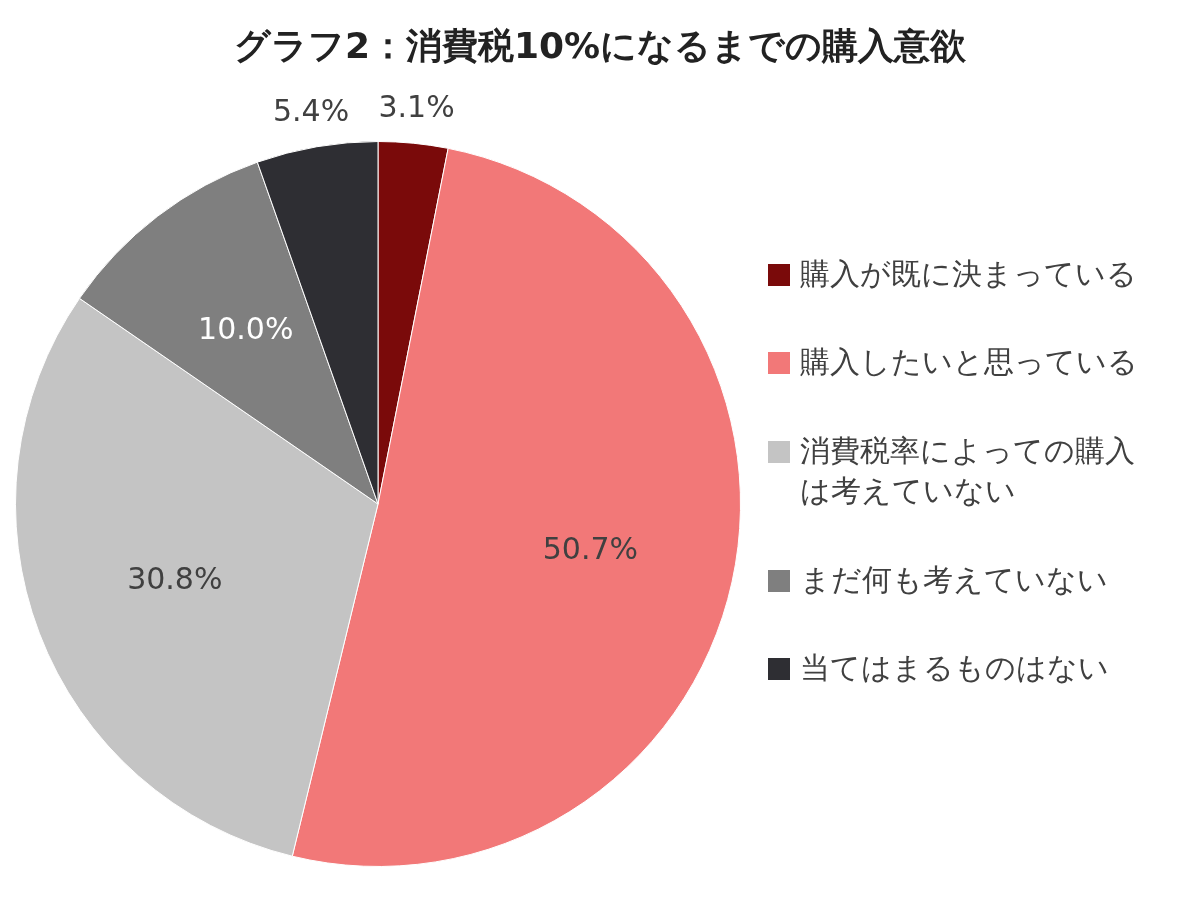 The width and height of the screenshot is (1200, 900). What do you see at coordinates (954, 579) in the screenshot?
I see `legend-label: まだ何も考えていない` at bounding box center [954, 579].